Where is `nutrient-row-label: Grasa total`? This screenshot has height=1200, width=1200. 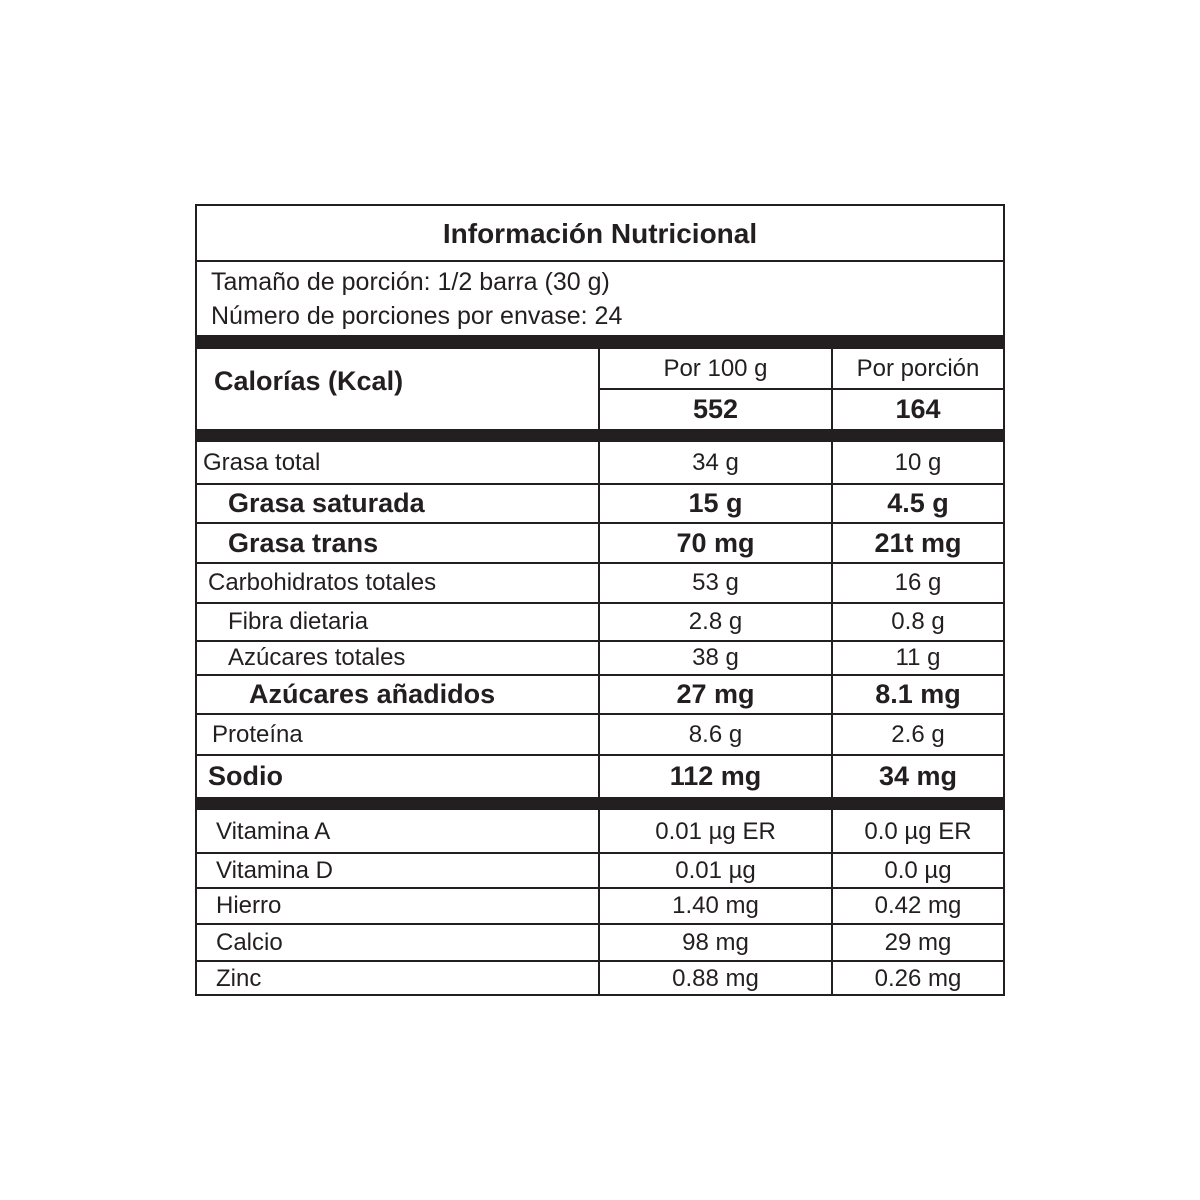 nutrient-row-label: Grasa total is located at coordinates (262, 462).